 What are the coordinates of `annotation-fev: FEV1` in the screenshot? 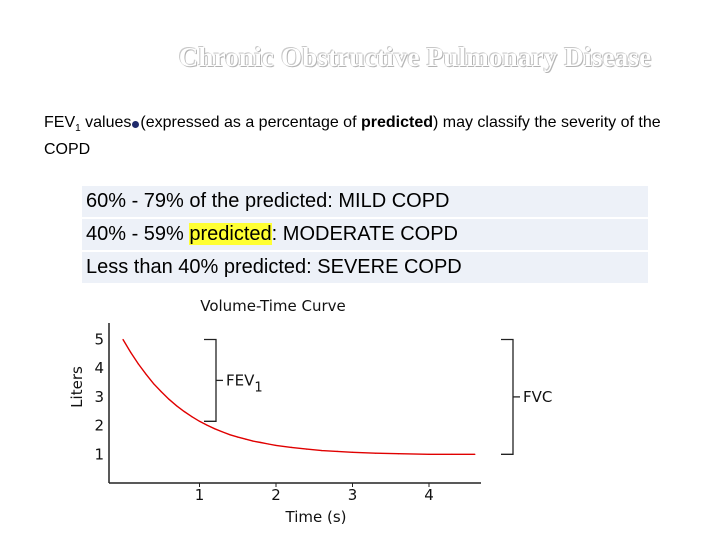 It's located at (244, 383).